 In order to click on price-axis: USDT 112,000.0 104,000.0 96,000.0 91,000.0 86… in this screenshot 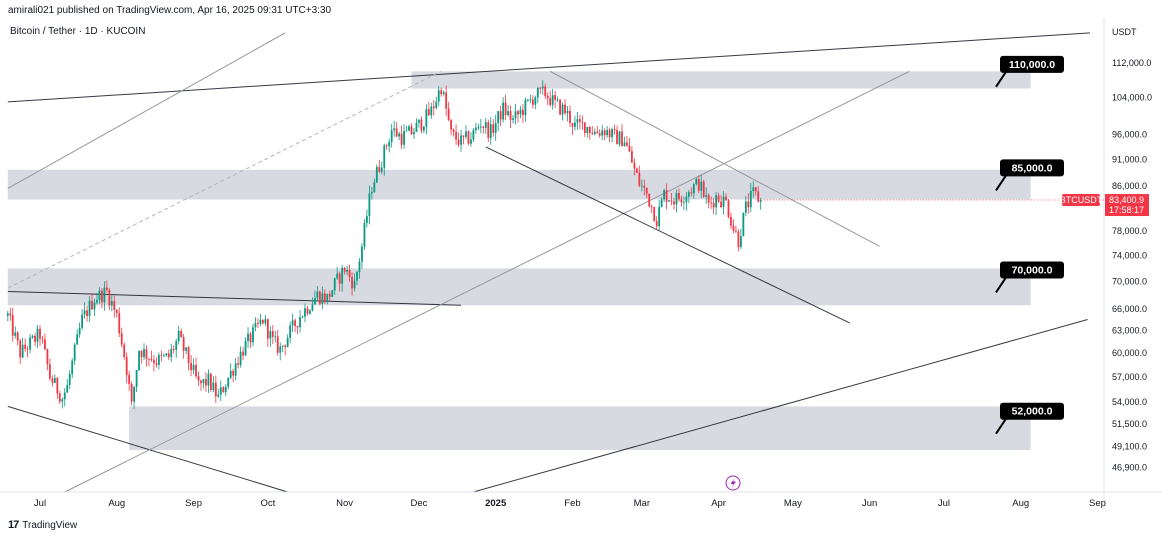, I will do `click(1127, 264)`.